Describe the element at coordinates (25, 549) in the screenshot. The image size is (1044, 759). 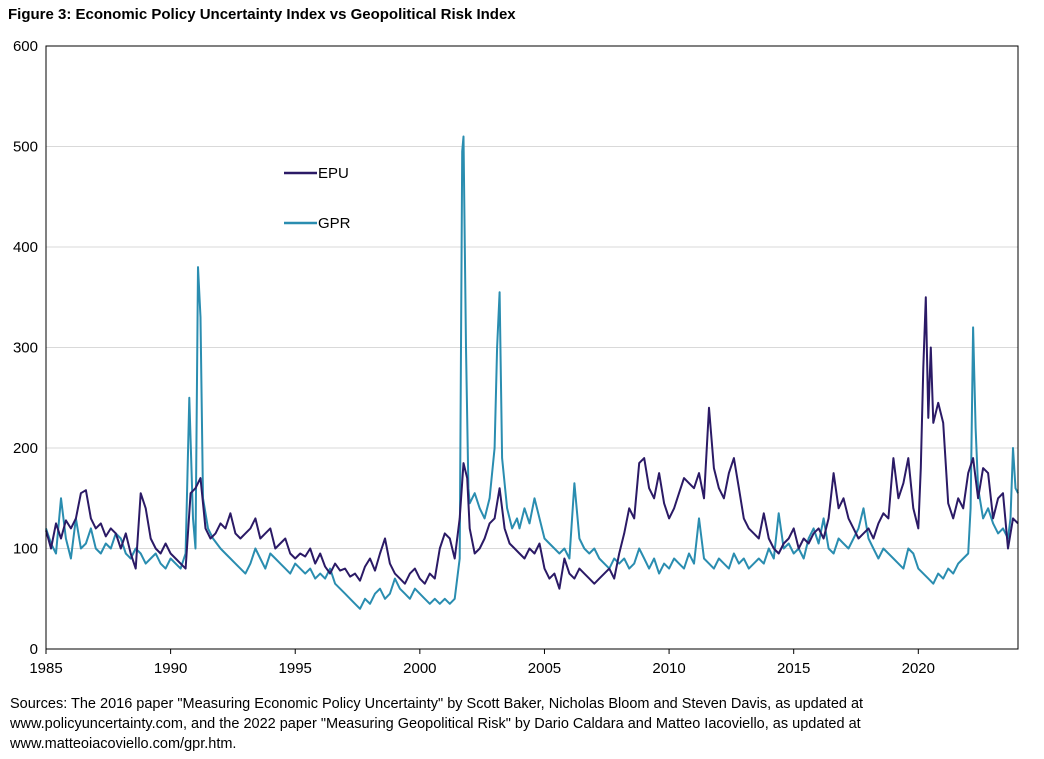
I see `y-tick-label: 100` at that location.